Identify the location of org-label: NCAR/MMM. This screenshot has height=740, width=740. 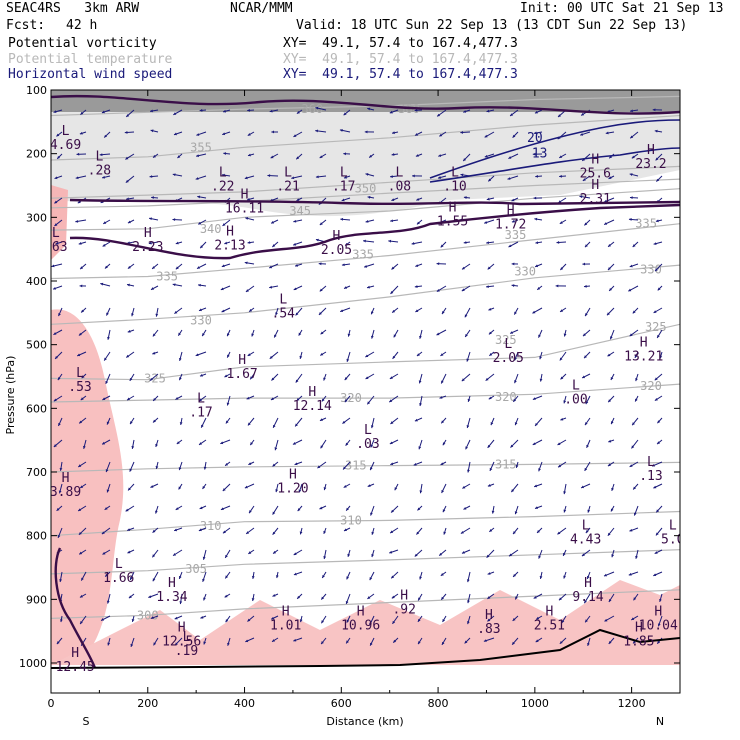
(261, 8).